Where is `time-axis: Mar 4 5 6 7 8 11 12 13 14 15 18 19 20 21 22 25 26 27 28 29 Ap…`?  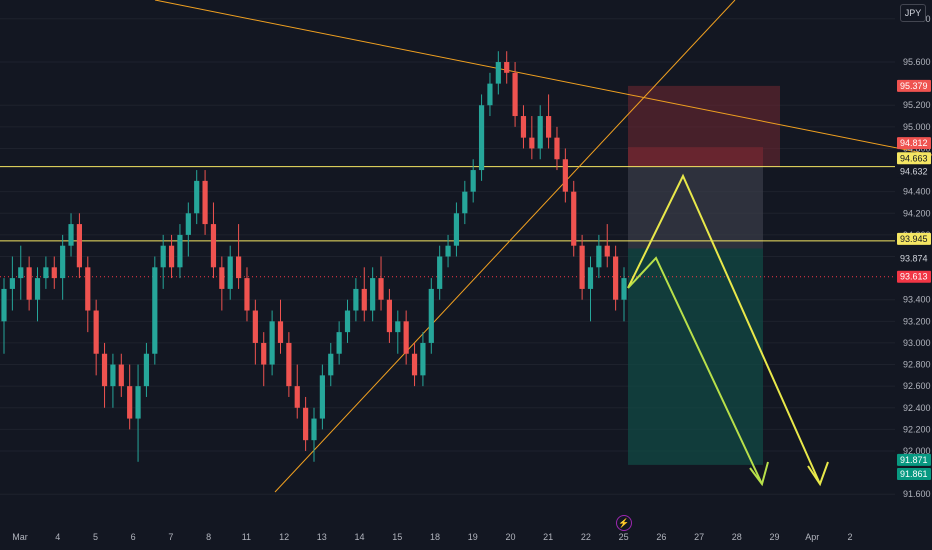 time-axis: Mar 4 5 6 7 8 11 12 13 14 15 18 19 20 21 22 25 26 27 28 29 Ap… is located at coordinates (432, 537).